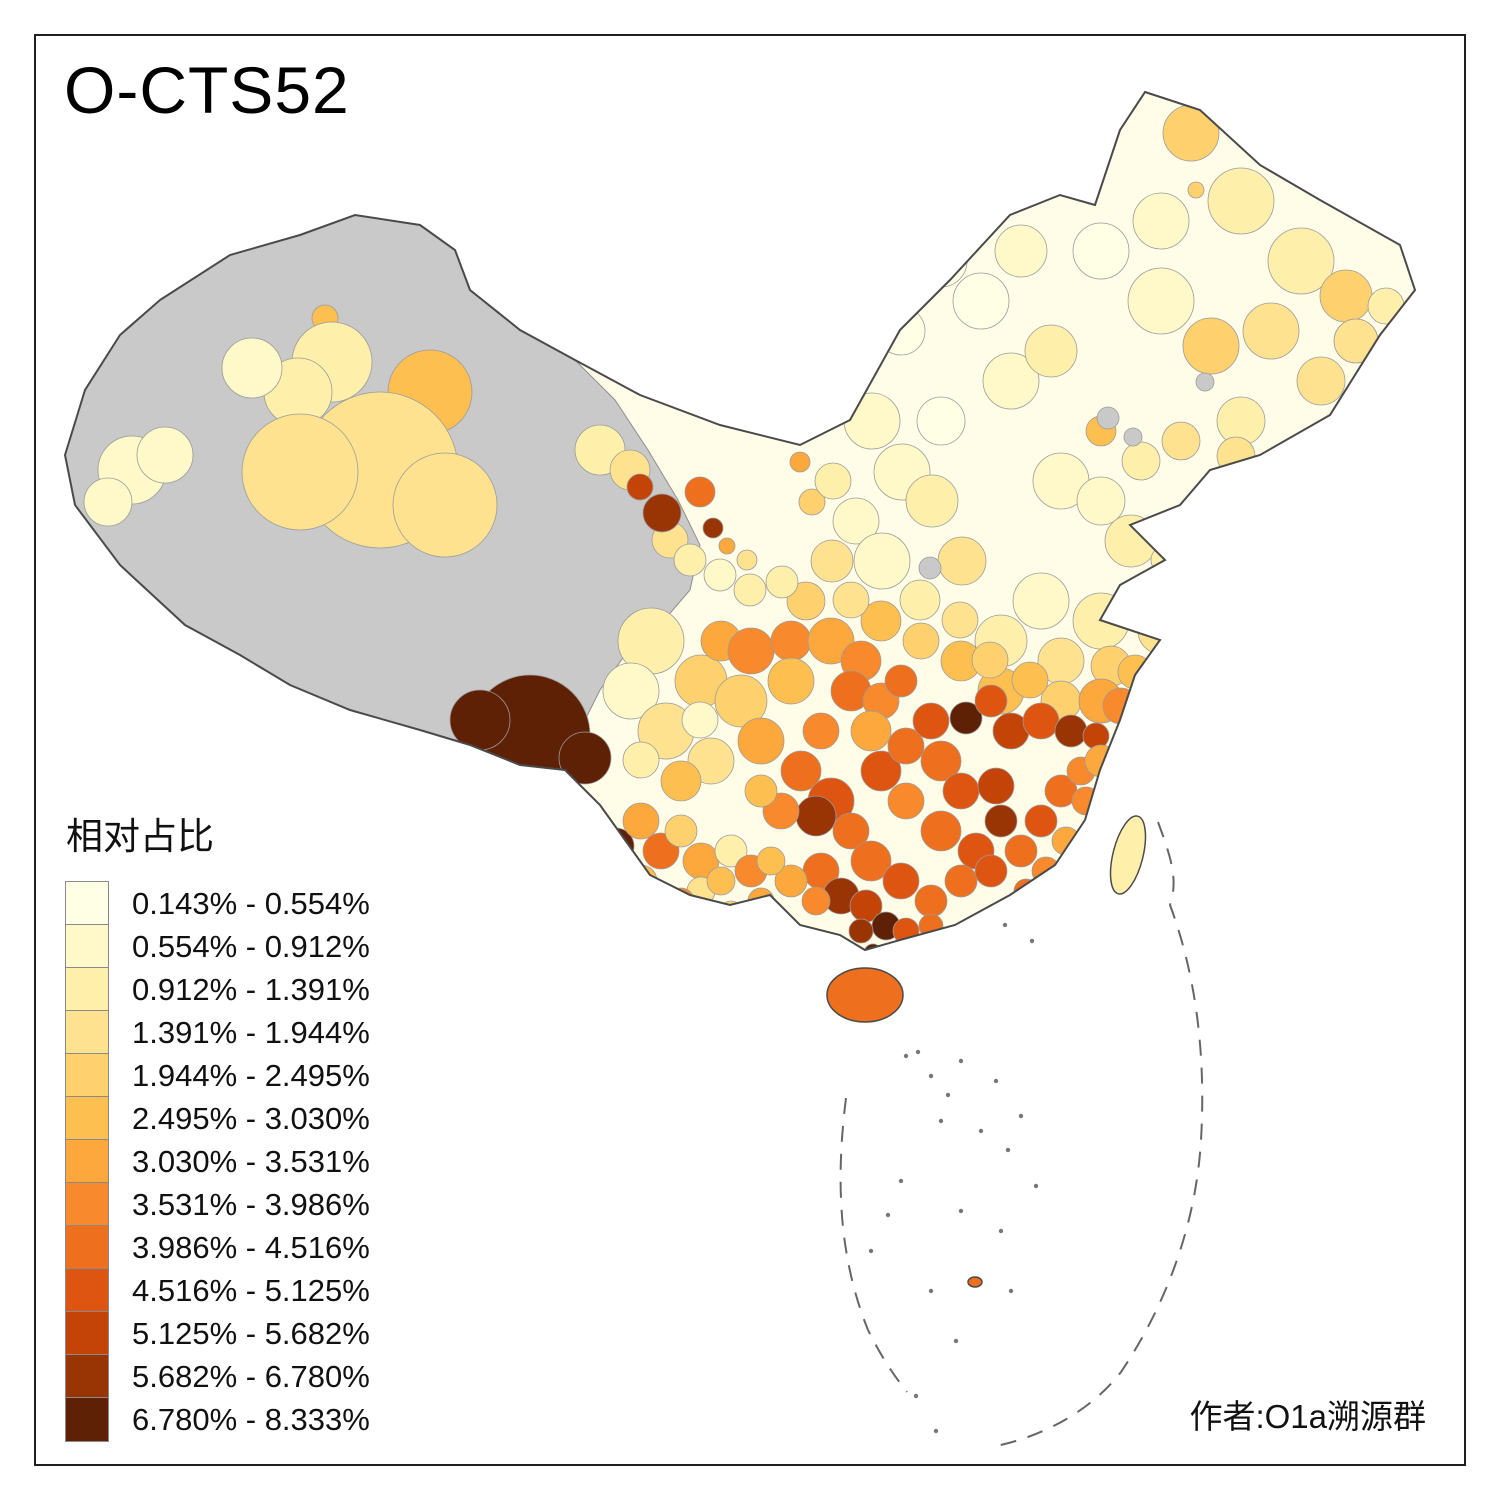  Describe the element at coordinates (217, 1032) in the screenshot. I see `legend-row: 1.391% - 1.944%` at that location.